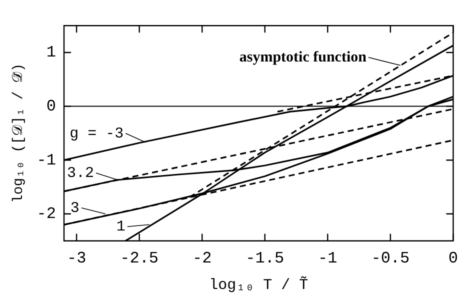 This screenshot has width=474, height=302. What do you see at coordinates (76, 259) in the screenshot?
I see `x-tick-label: -3` at bounding box center [76, 259].